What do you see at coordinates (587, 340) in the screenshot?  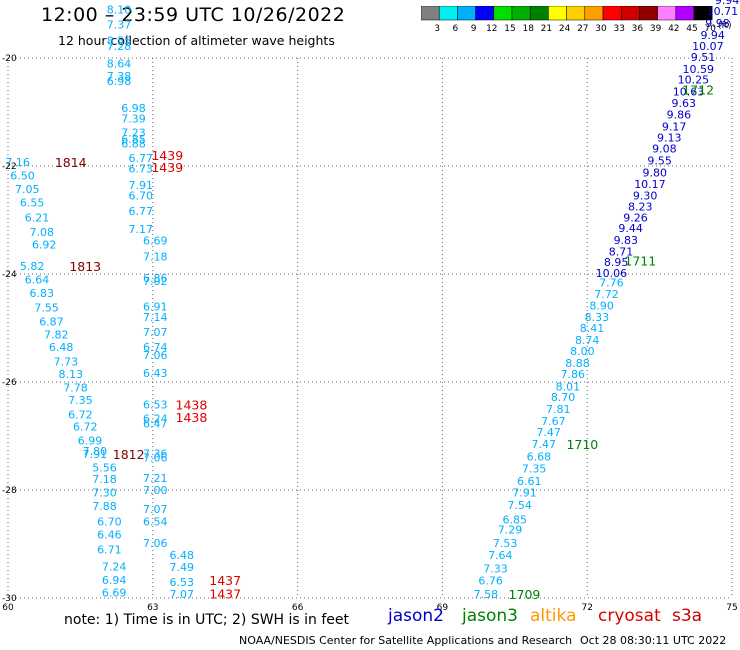 I see `data-label: 8.74` at bounding box center [587, 340].